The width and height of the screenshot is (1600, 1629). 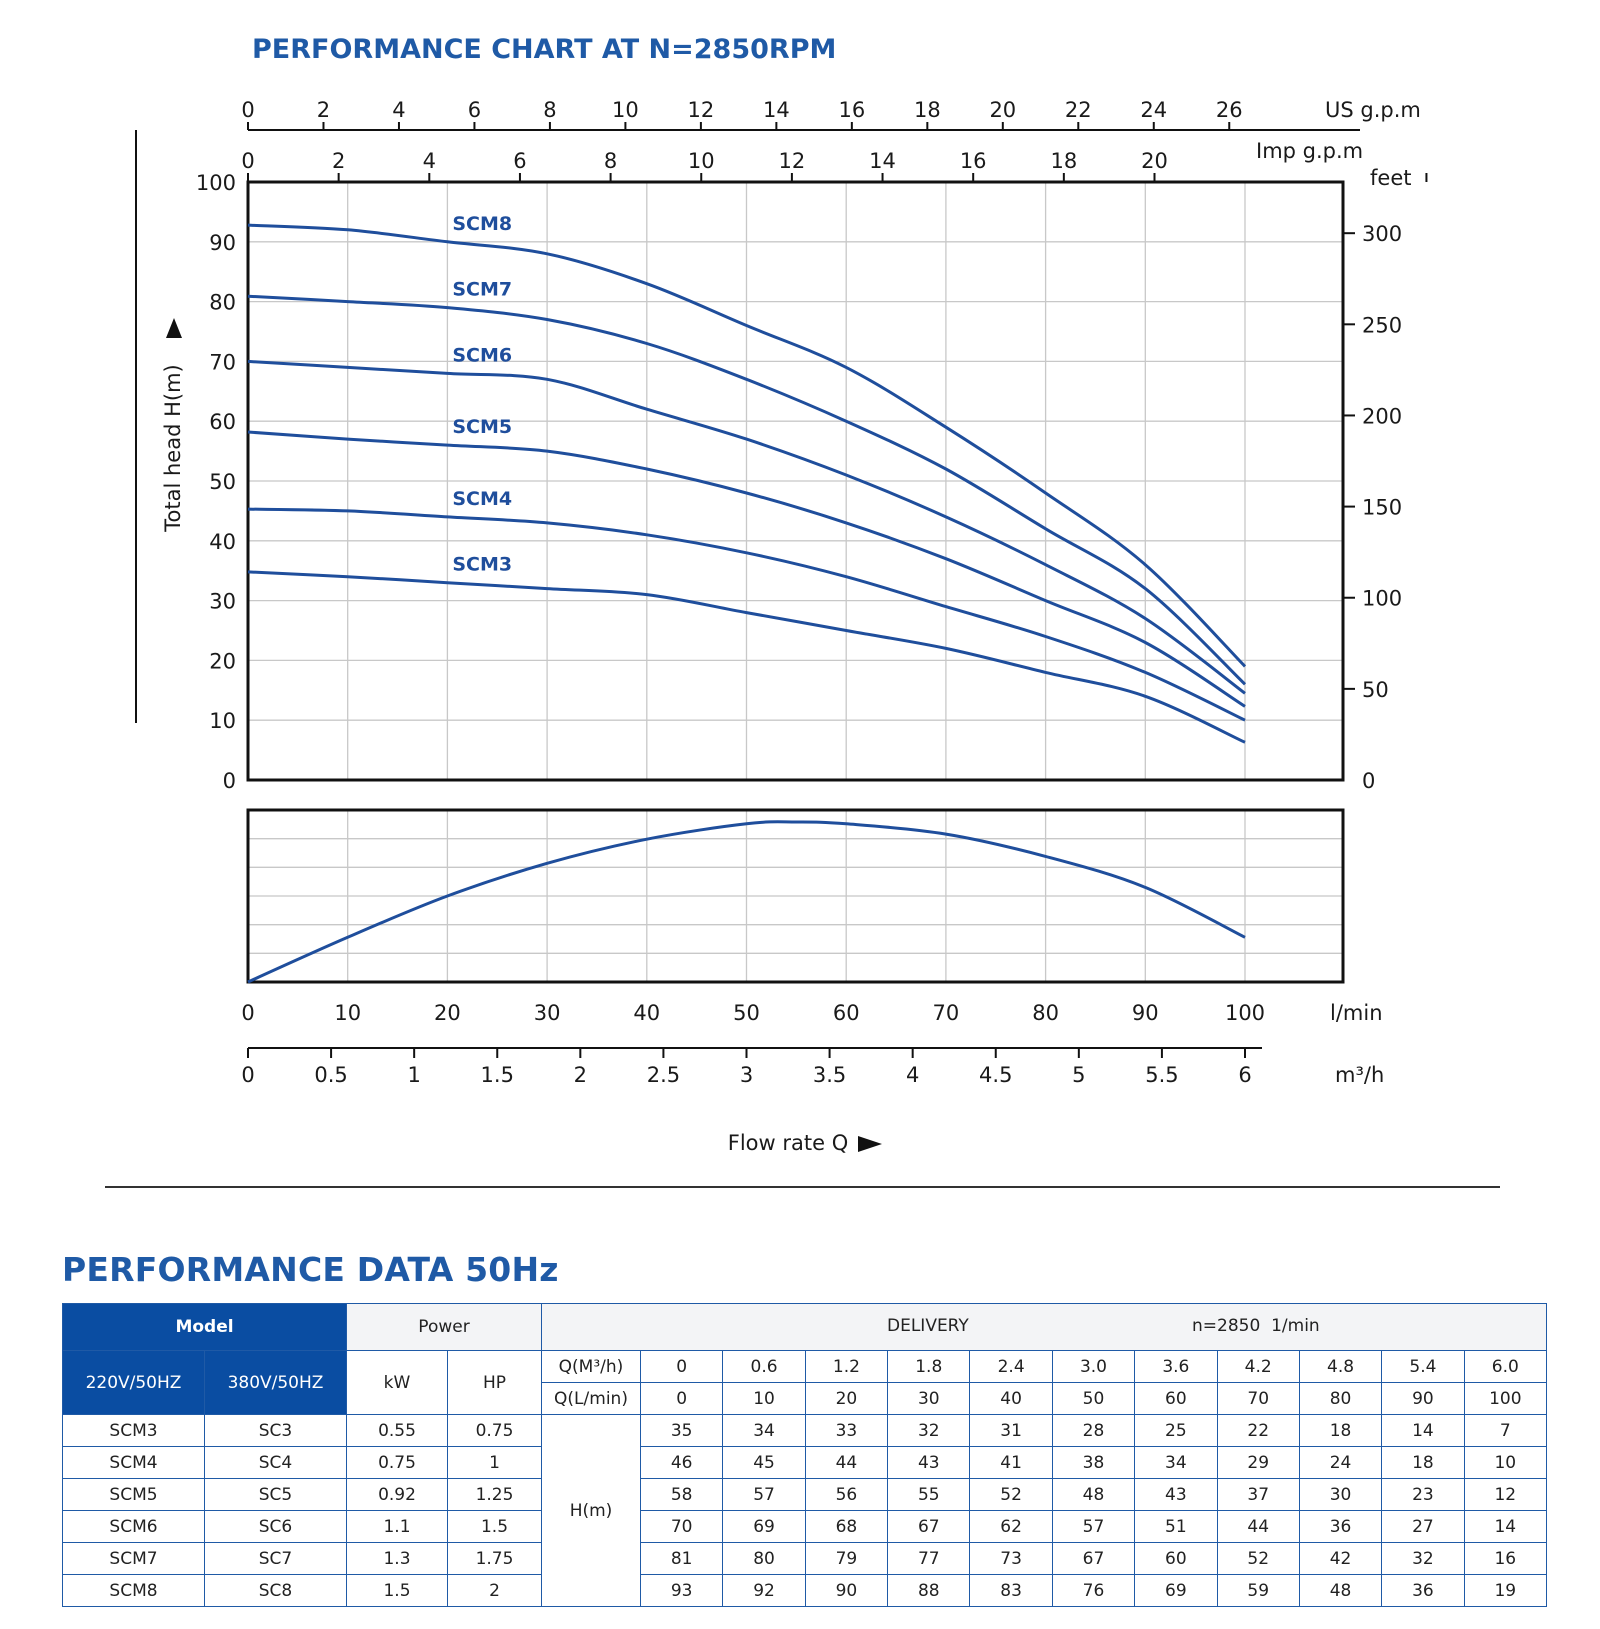 I want to click on power-header: Power, so click(x=444, y=1327).